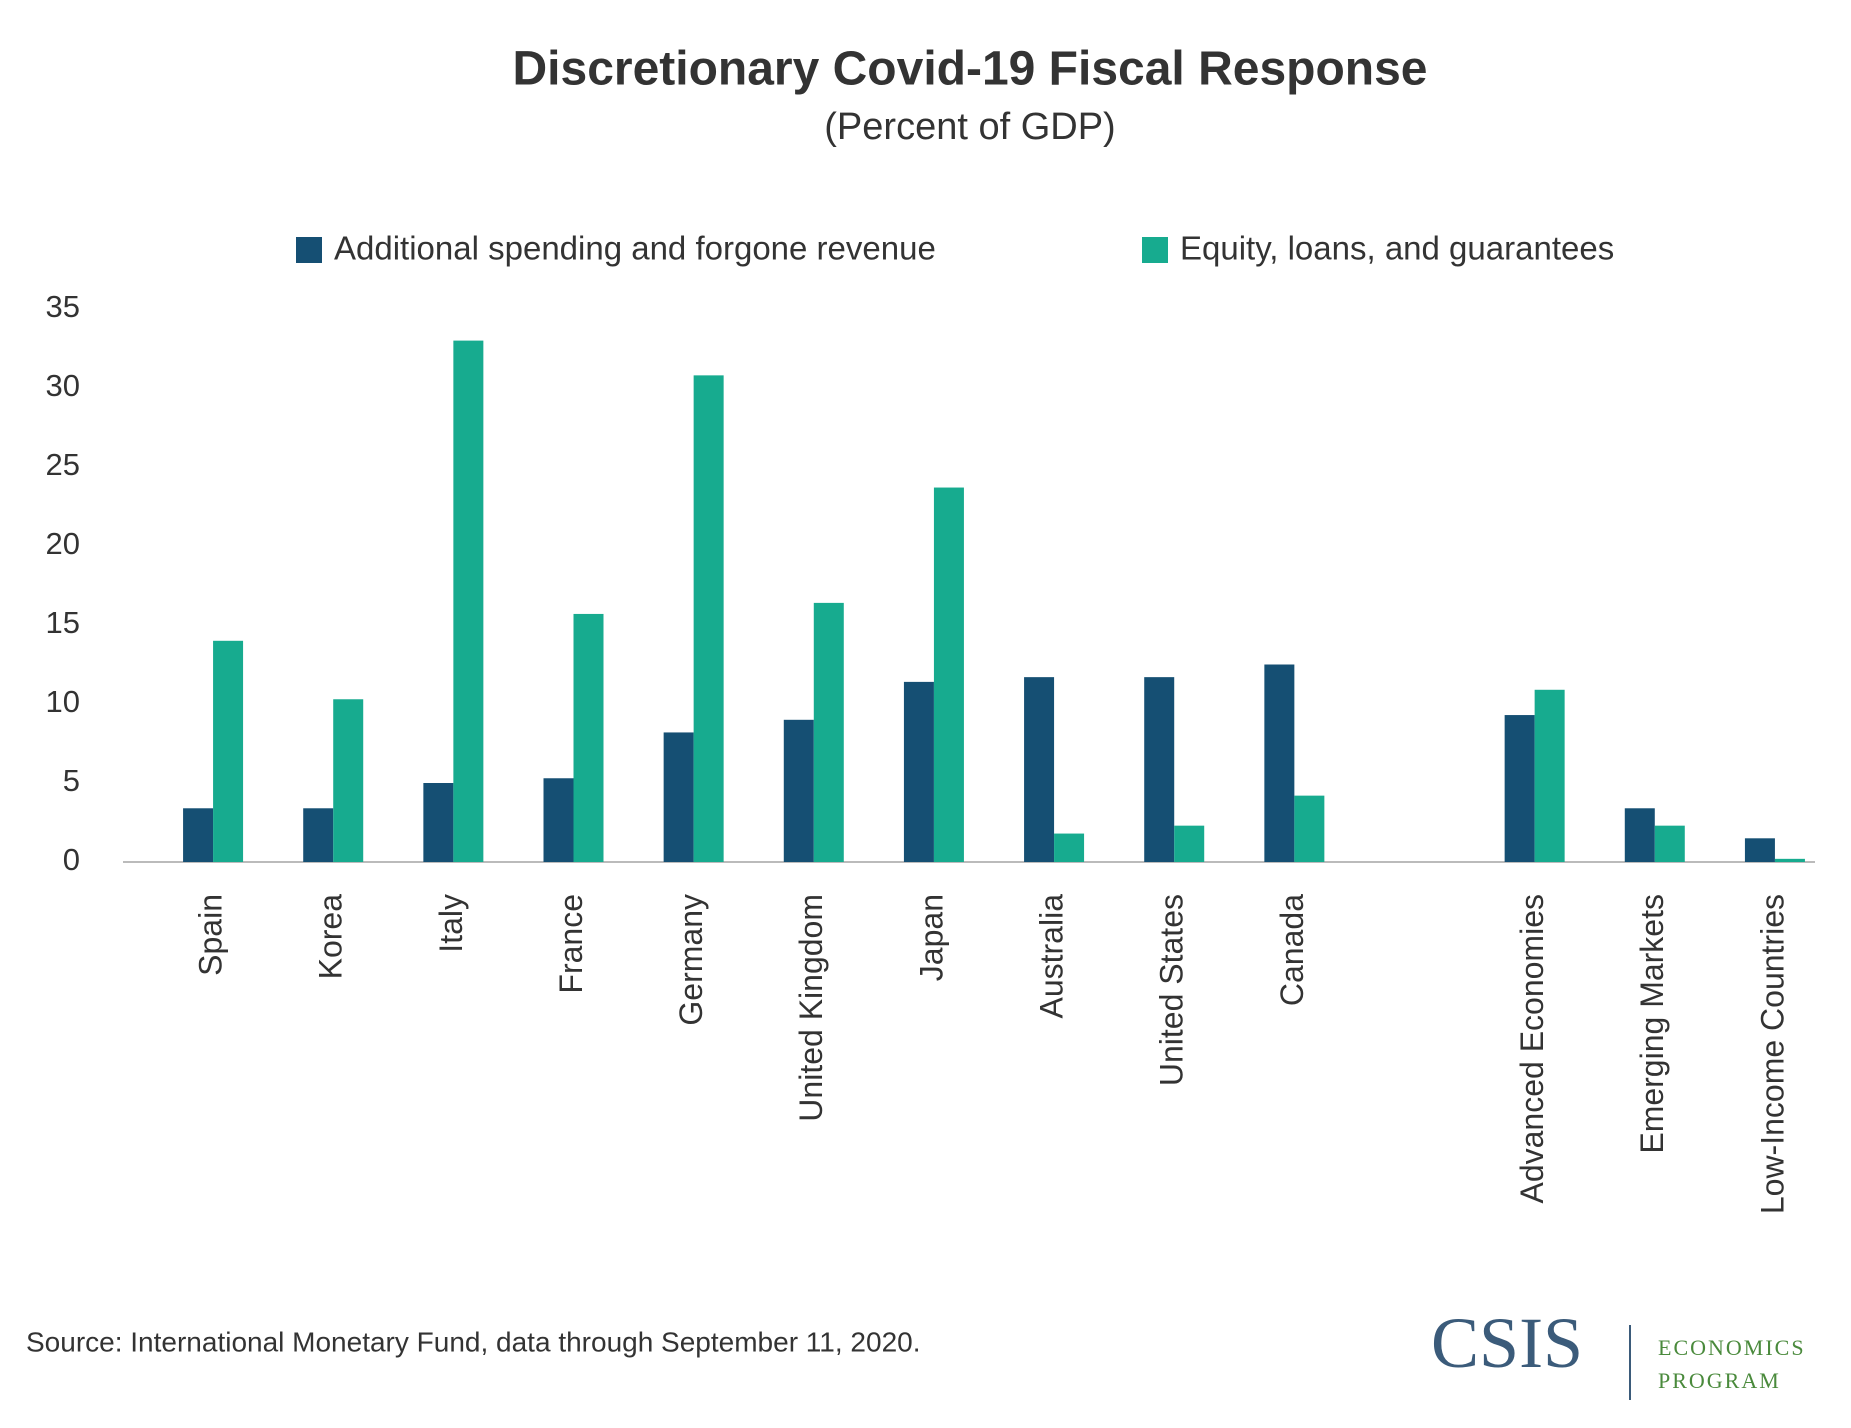  What do you see at coordinates (1292, 950) in the screenshot?
I see `x-tick-label: Canada` at bounding box center [1292, 950].